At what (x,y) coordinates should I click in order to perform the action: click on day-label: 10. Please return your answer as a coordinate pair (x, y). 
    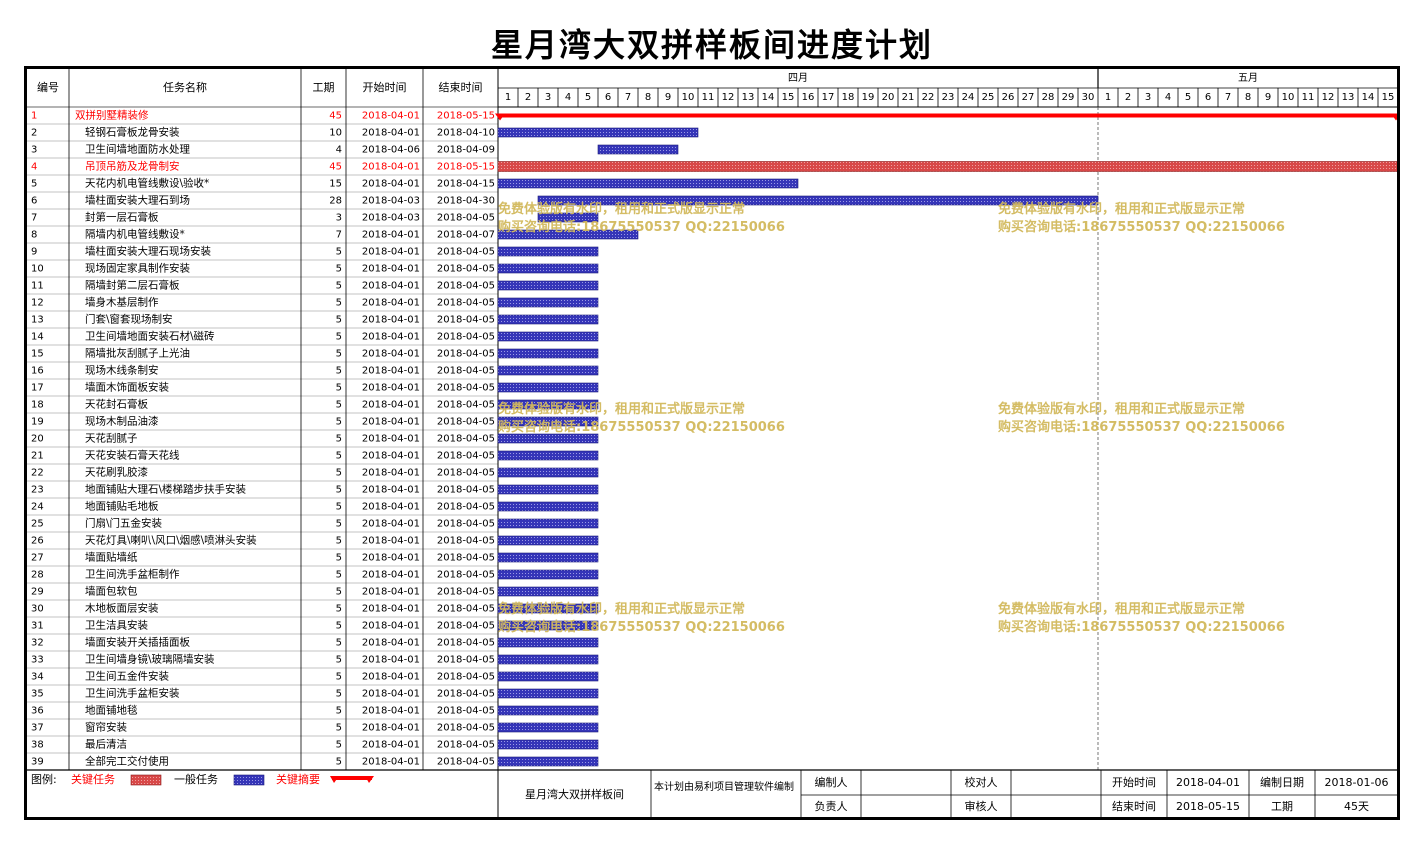
    Looking at the image, I should click on (688, 97).